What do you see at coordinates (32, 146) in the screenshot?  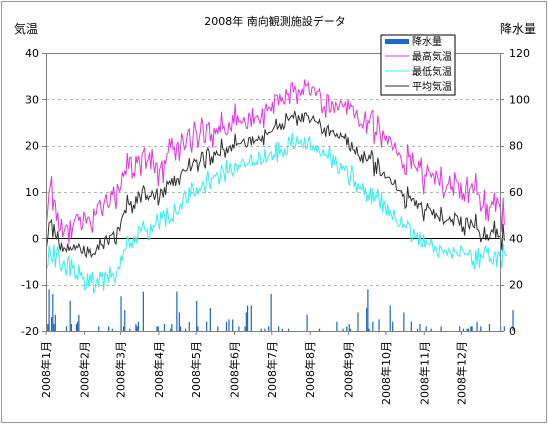 I see `left-tick-20: 20` at bounding box center [32, 146].